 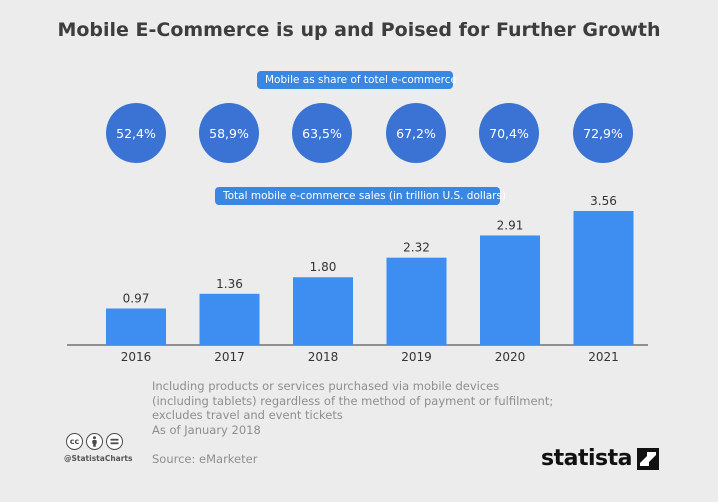 I want to click on attribution-icon, so click(x=94, y=441).